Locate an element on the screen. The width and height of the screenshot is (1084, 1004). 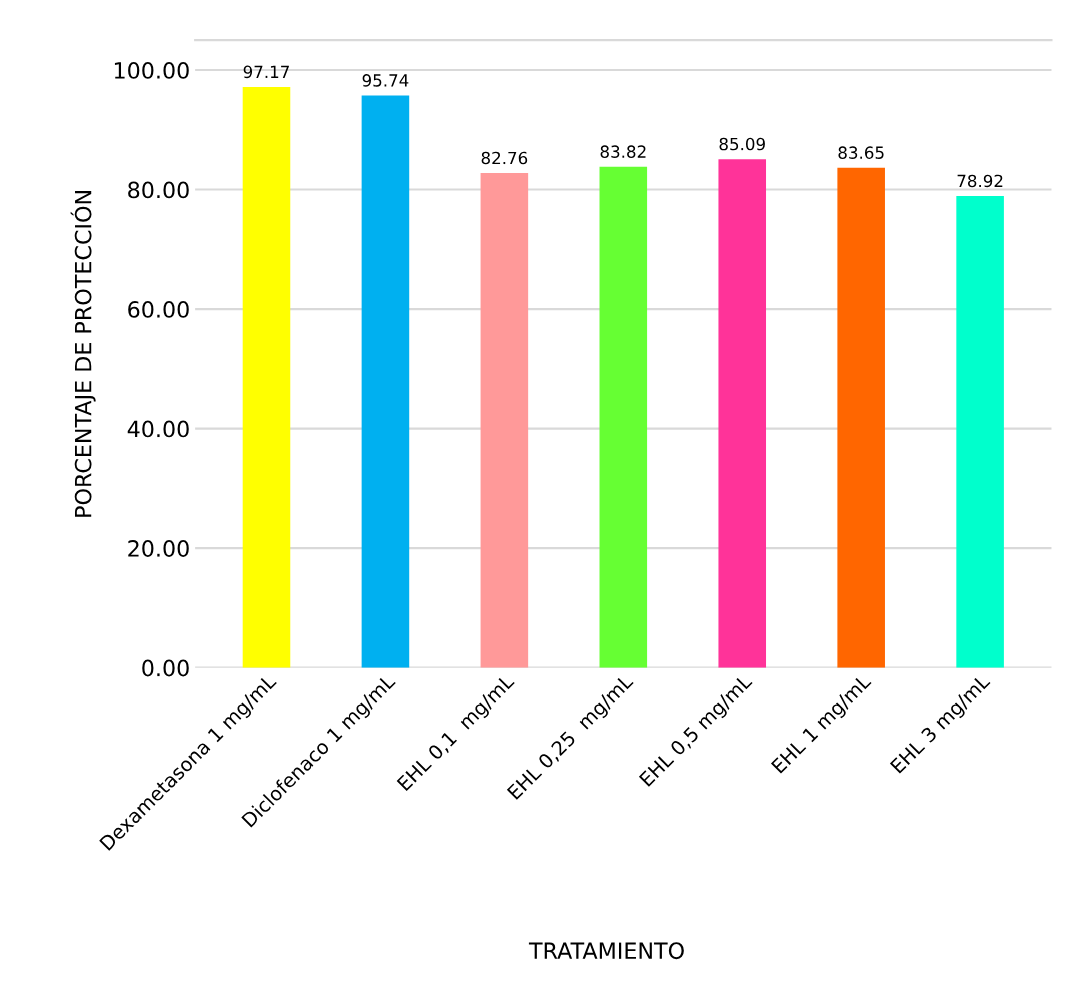
y-tick-label: 40.00 is located at coordinates (158, 429).